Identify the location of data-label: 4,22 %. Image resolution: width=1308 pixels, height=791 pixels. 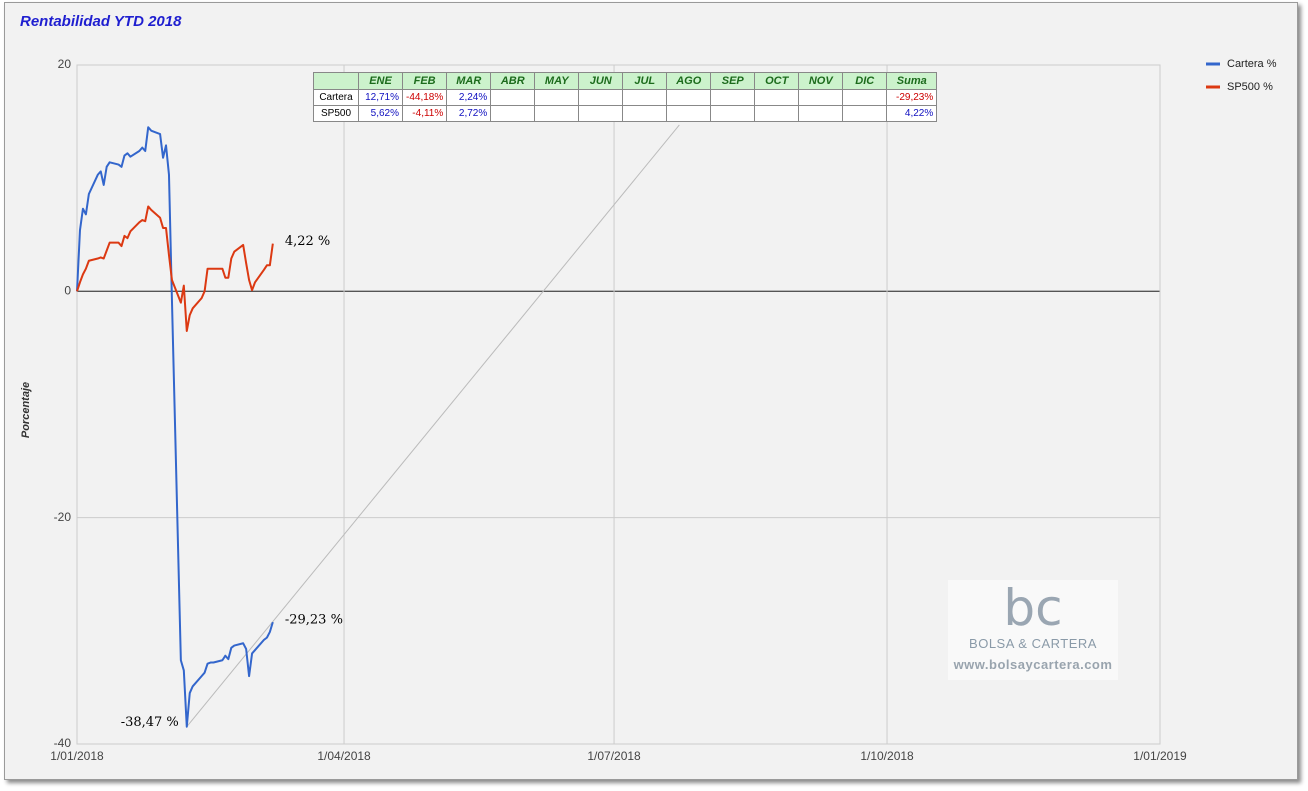
(307, 241).